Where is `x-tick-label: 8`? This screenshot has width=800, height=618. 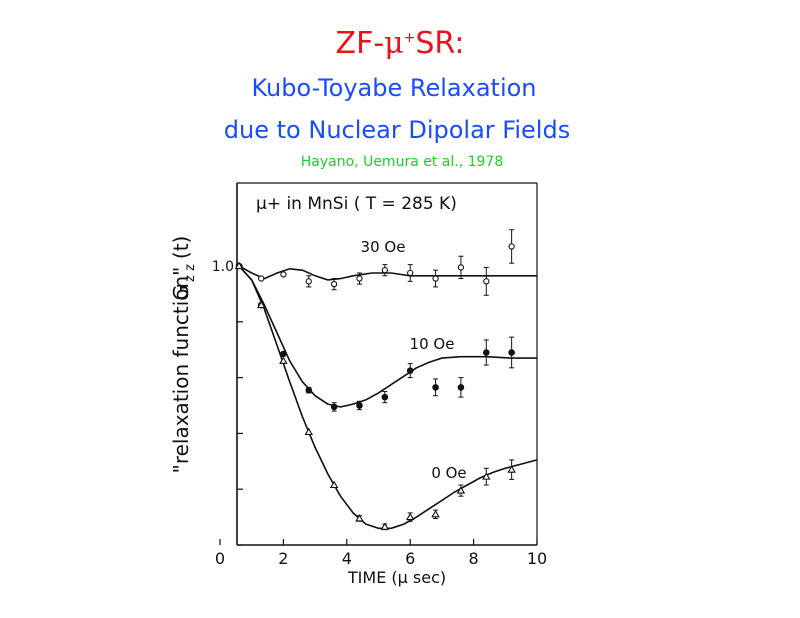
x-tick-label: 8 is located at coordinates (474, 558).